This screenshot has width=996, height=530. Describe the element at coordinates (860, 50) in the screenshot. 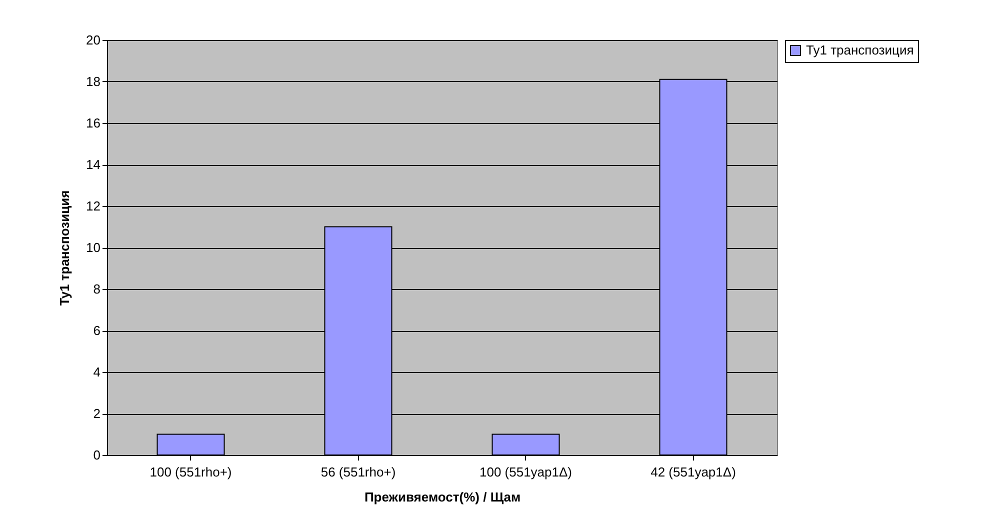

I see `legend-label: Ty1 транспозиция` at that location.